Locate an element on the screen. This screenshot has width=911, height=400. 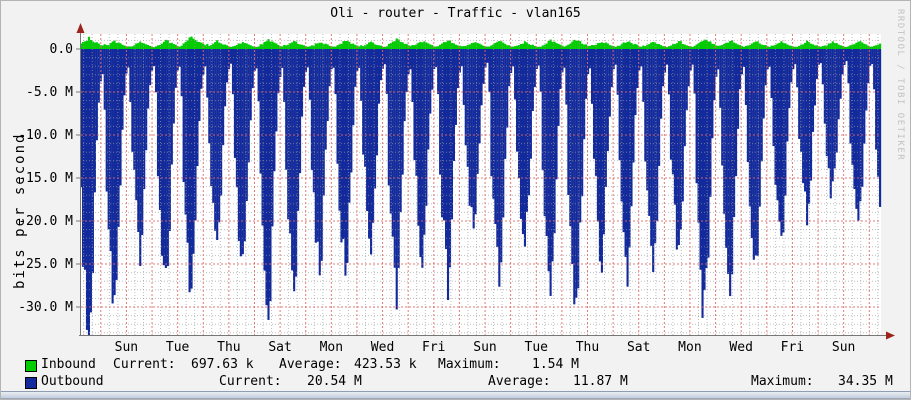
x-tick-label: Mon is located at coordinates (331, 347).